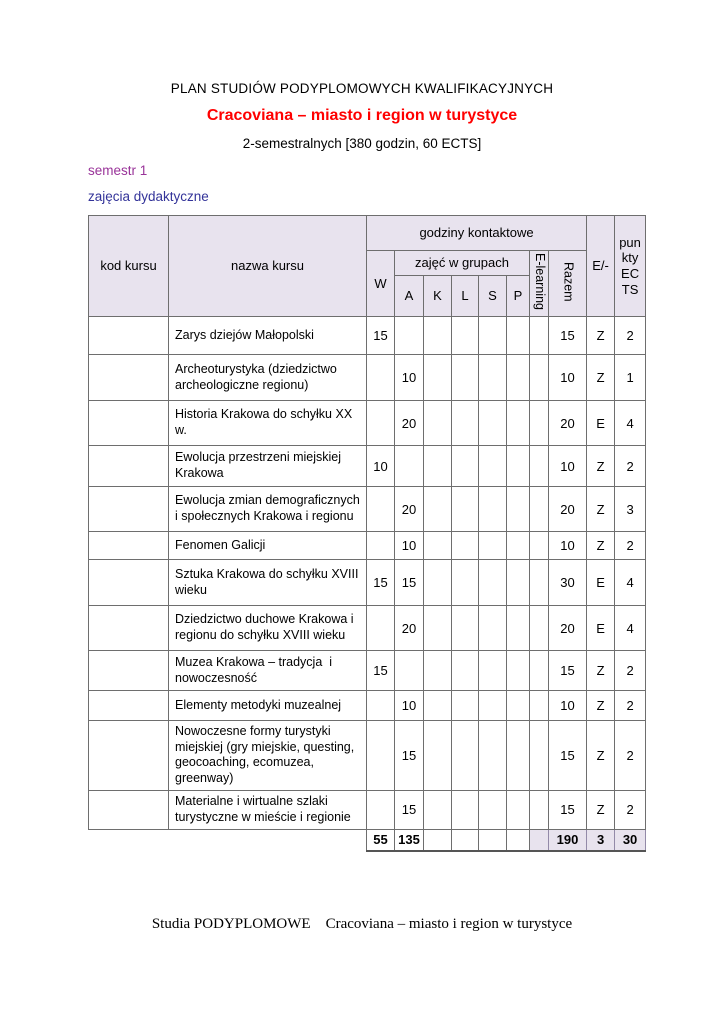 The width and height of the screenshot is (724, 1024). What do you see at coordinates (367, 840) in the screenshot?
I see `totals-section: 55 135 190 3 30` at bounding box center [367, 840].